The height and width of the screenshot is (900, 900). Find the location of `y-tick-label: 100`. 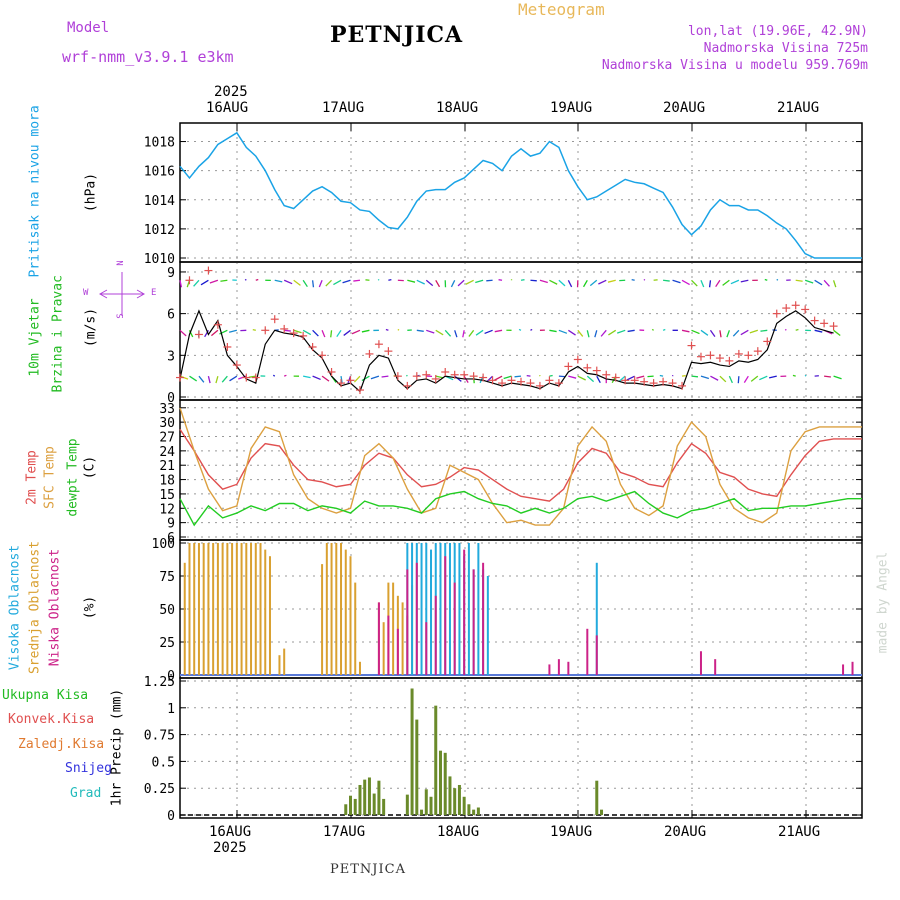

y-tick-label: 100 is located at coordinates (163, 544).